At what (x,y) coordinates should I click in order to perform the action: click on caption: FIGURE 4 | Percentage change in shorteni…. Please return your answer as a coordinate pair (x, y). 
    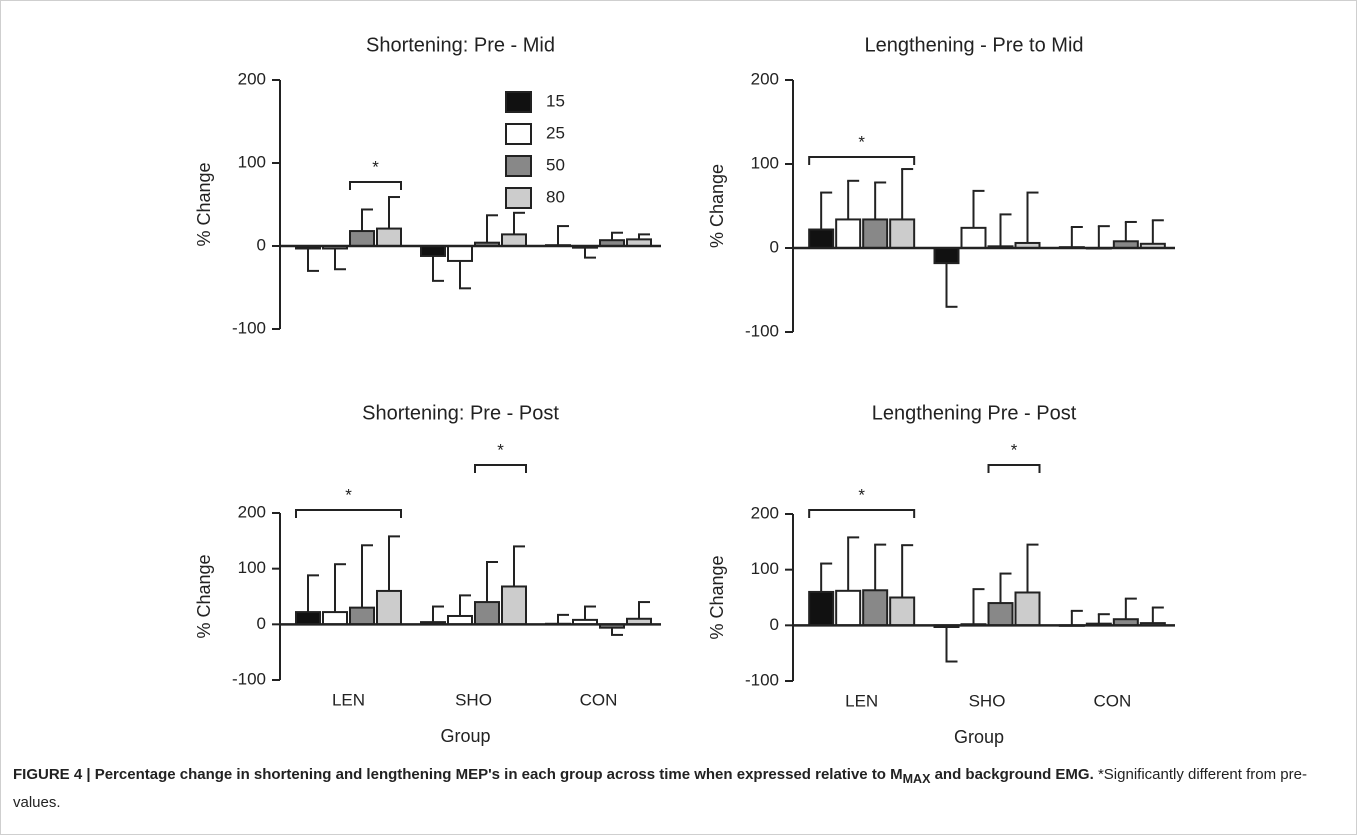
    Looking at the image, I should click on (678, 789).